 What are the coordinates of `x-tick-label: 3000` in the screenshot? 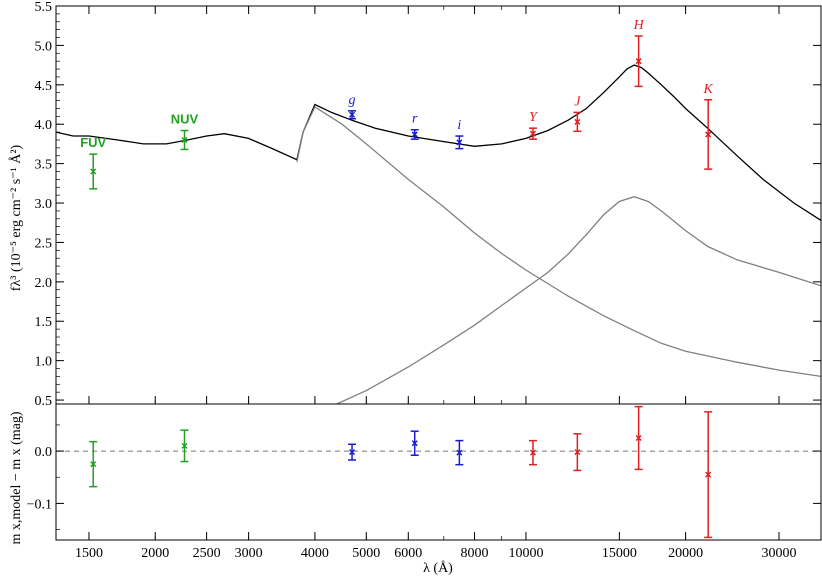 It's located at (249, 553).